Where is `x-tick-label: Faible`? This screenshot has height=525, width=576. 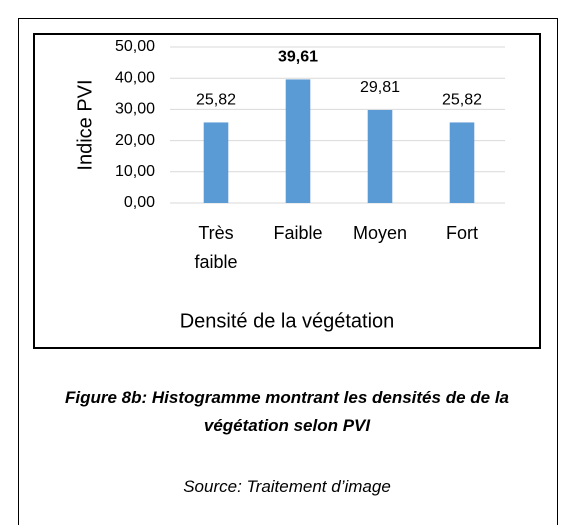
x-tick-label: Faible is located at coordinates (298, 233).